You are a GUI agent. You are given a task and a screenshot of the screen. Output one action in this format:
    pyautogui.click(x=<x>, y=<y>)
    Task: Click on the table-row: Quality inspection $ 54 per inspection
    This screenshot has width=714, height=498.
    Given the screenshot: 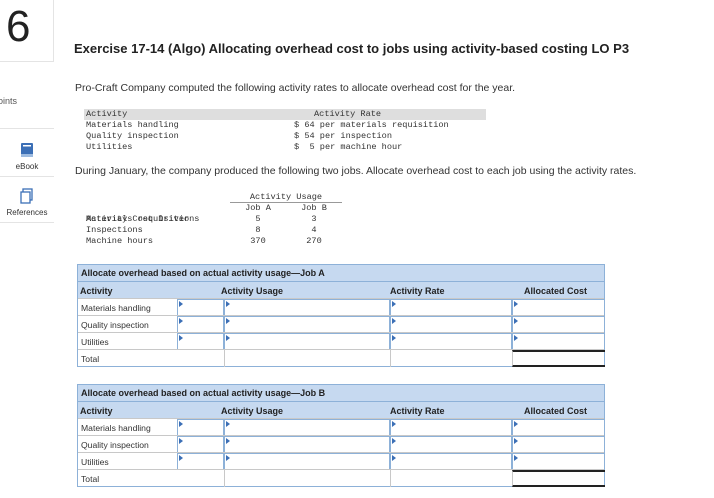 What is the action you would take?
    pyautogui.click(x=285, y=136)
    